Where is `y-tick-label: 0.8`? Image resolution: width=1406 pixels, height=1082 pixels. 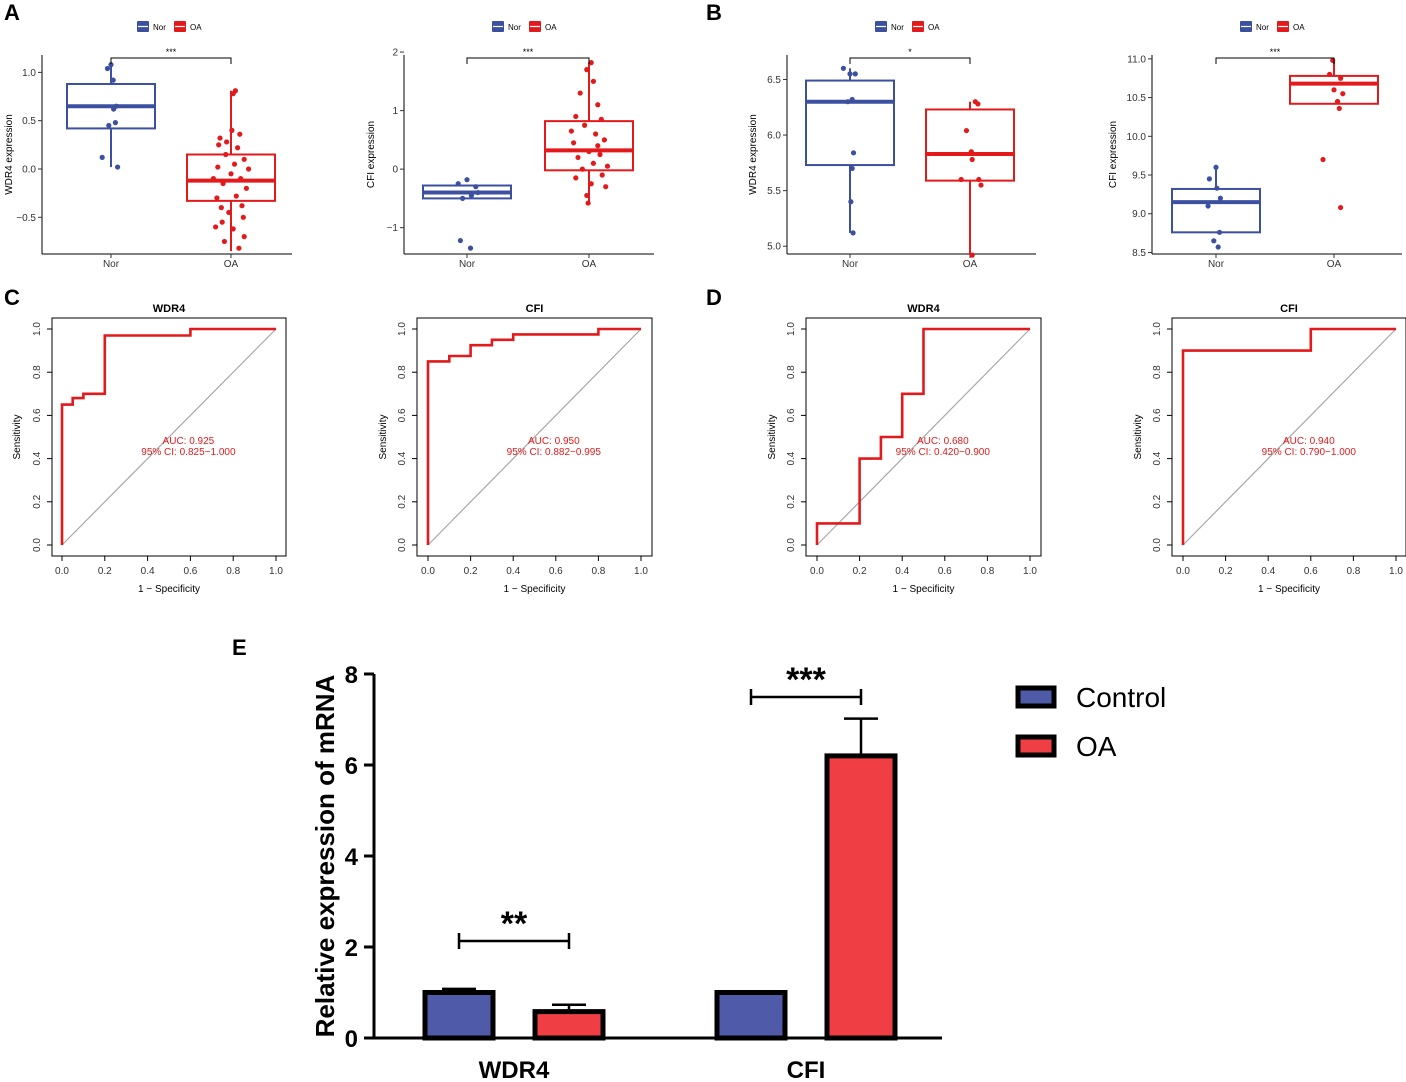
y-tick-label: 0.8 is located at coordinates (791, 372).